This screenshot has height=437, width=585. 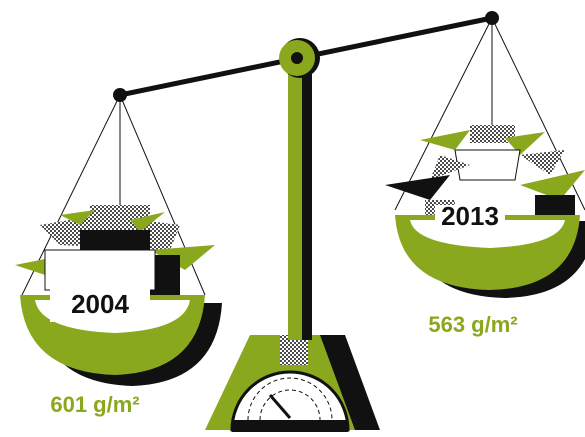 What do you see at coordinates (100, 304) in the screenshot?
I see `year-label: 2004` at bounding box center [100, 304].